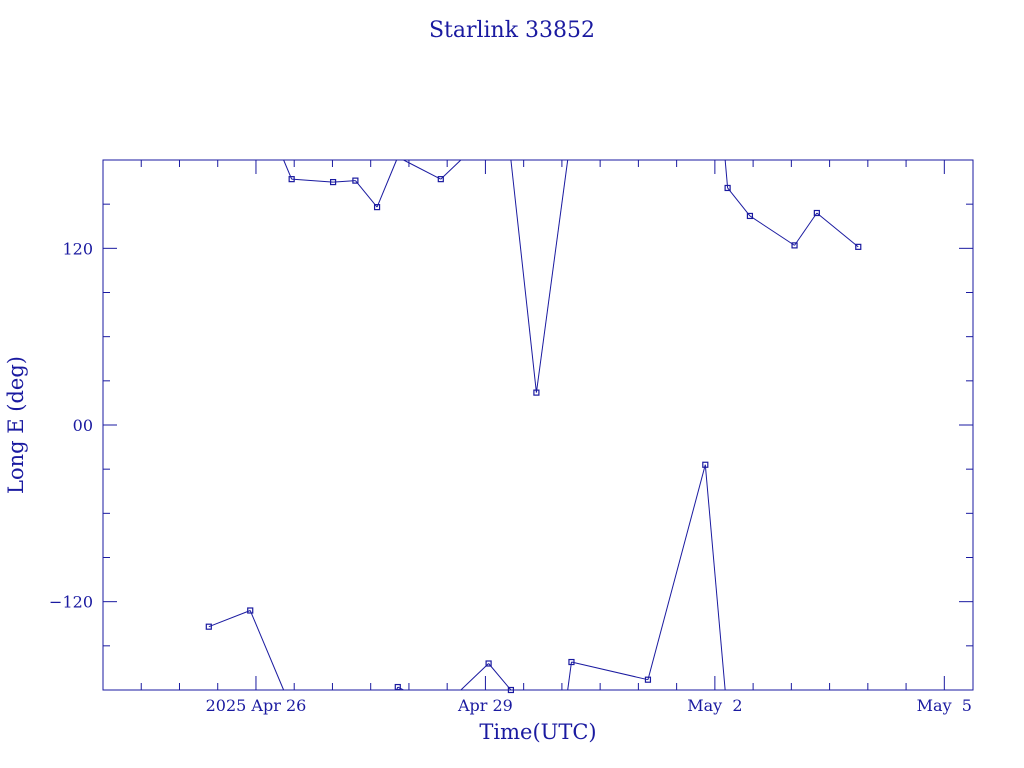  What do you see at coordinates (83, 425) in the screenshot?
I see `y-tick-label: 00` at bounding box center [83, 425].